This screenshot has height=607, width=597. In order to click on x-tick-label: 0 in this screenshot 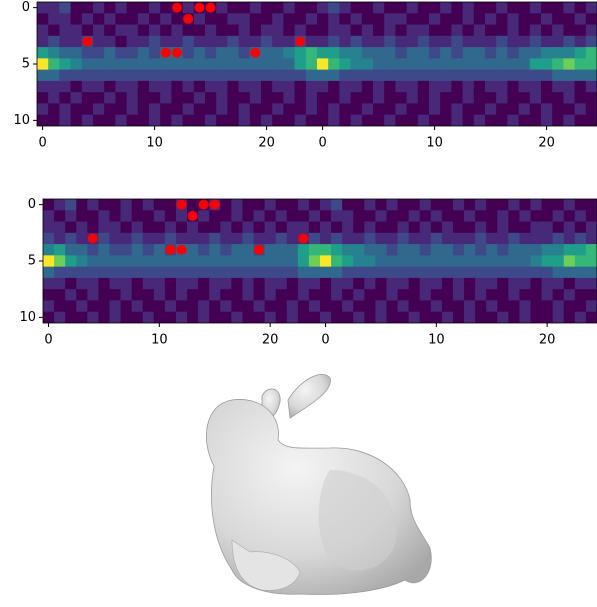, I will do `click(42, 143)`.